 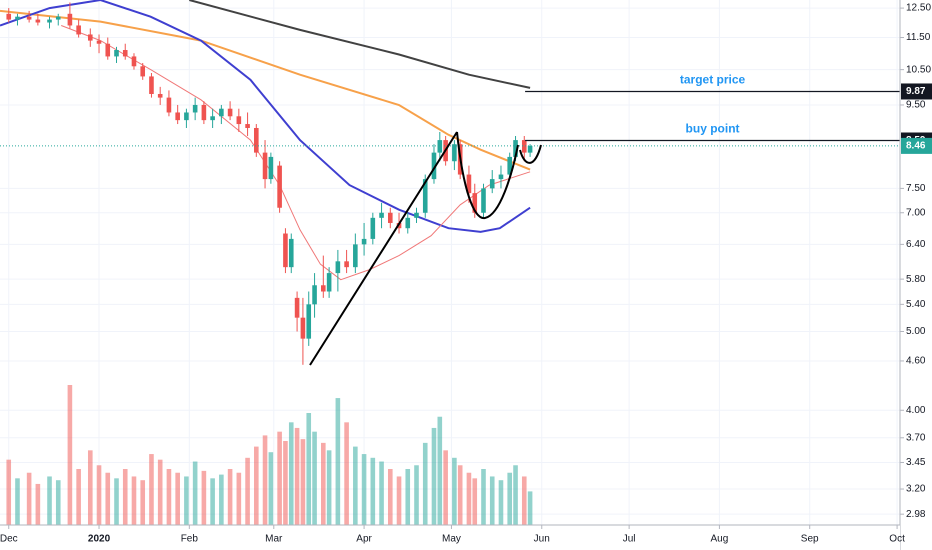 What do you see at coordinates (274, 539) in the screenshot?
I see `x-tick-label: Mar` at bounding box center [274, 539].